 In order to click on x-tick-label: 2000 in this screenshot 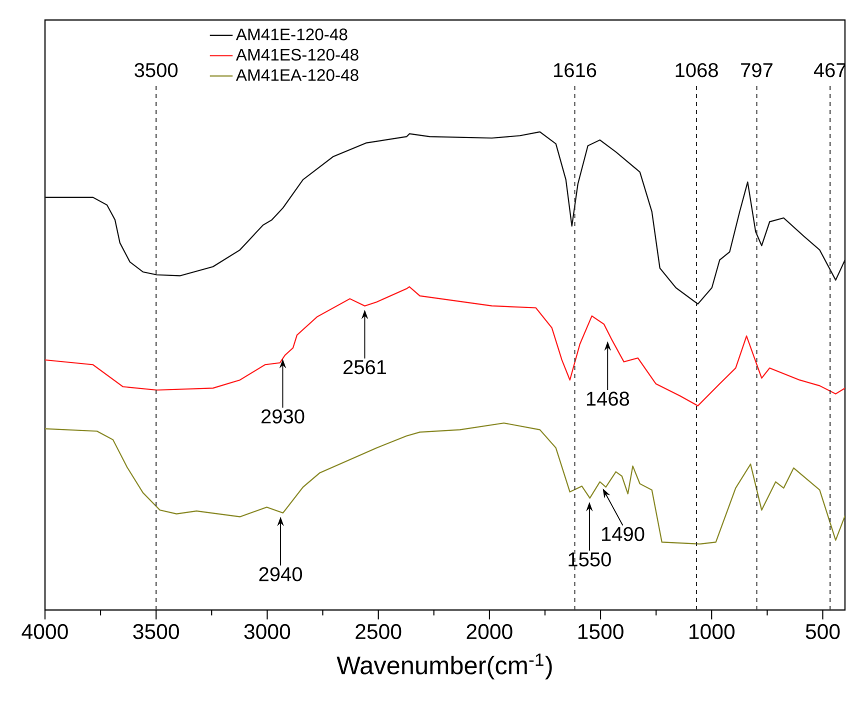, I will do `click(489, 632)`.